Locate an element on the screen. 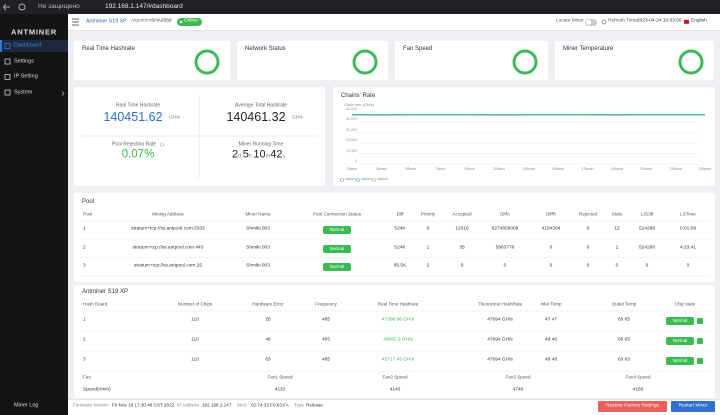 This screenshot has height=415, width=720. card-title: Network Status is located at coordinates (265, 49).